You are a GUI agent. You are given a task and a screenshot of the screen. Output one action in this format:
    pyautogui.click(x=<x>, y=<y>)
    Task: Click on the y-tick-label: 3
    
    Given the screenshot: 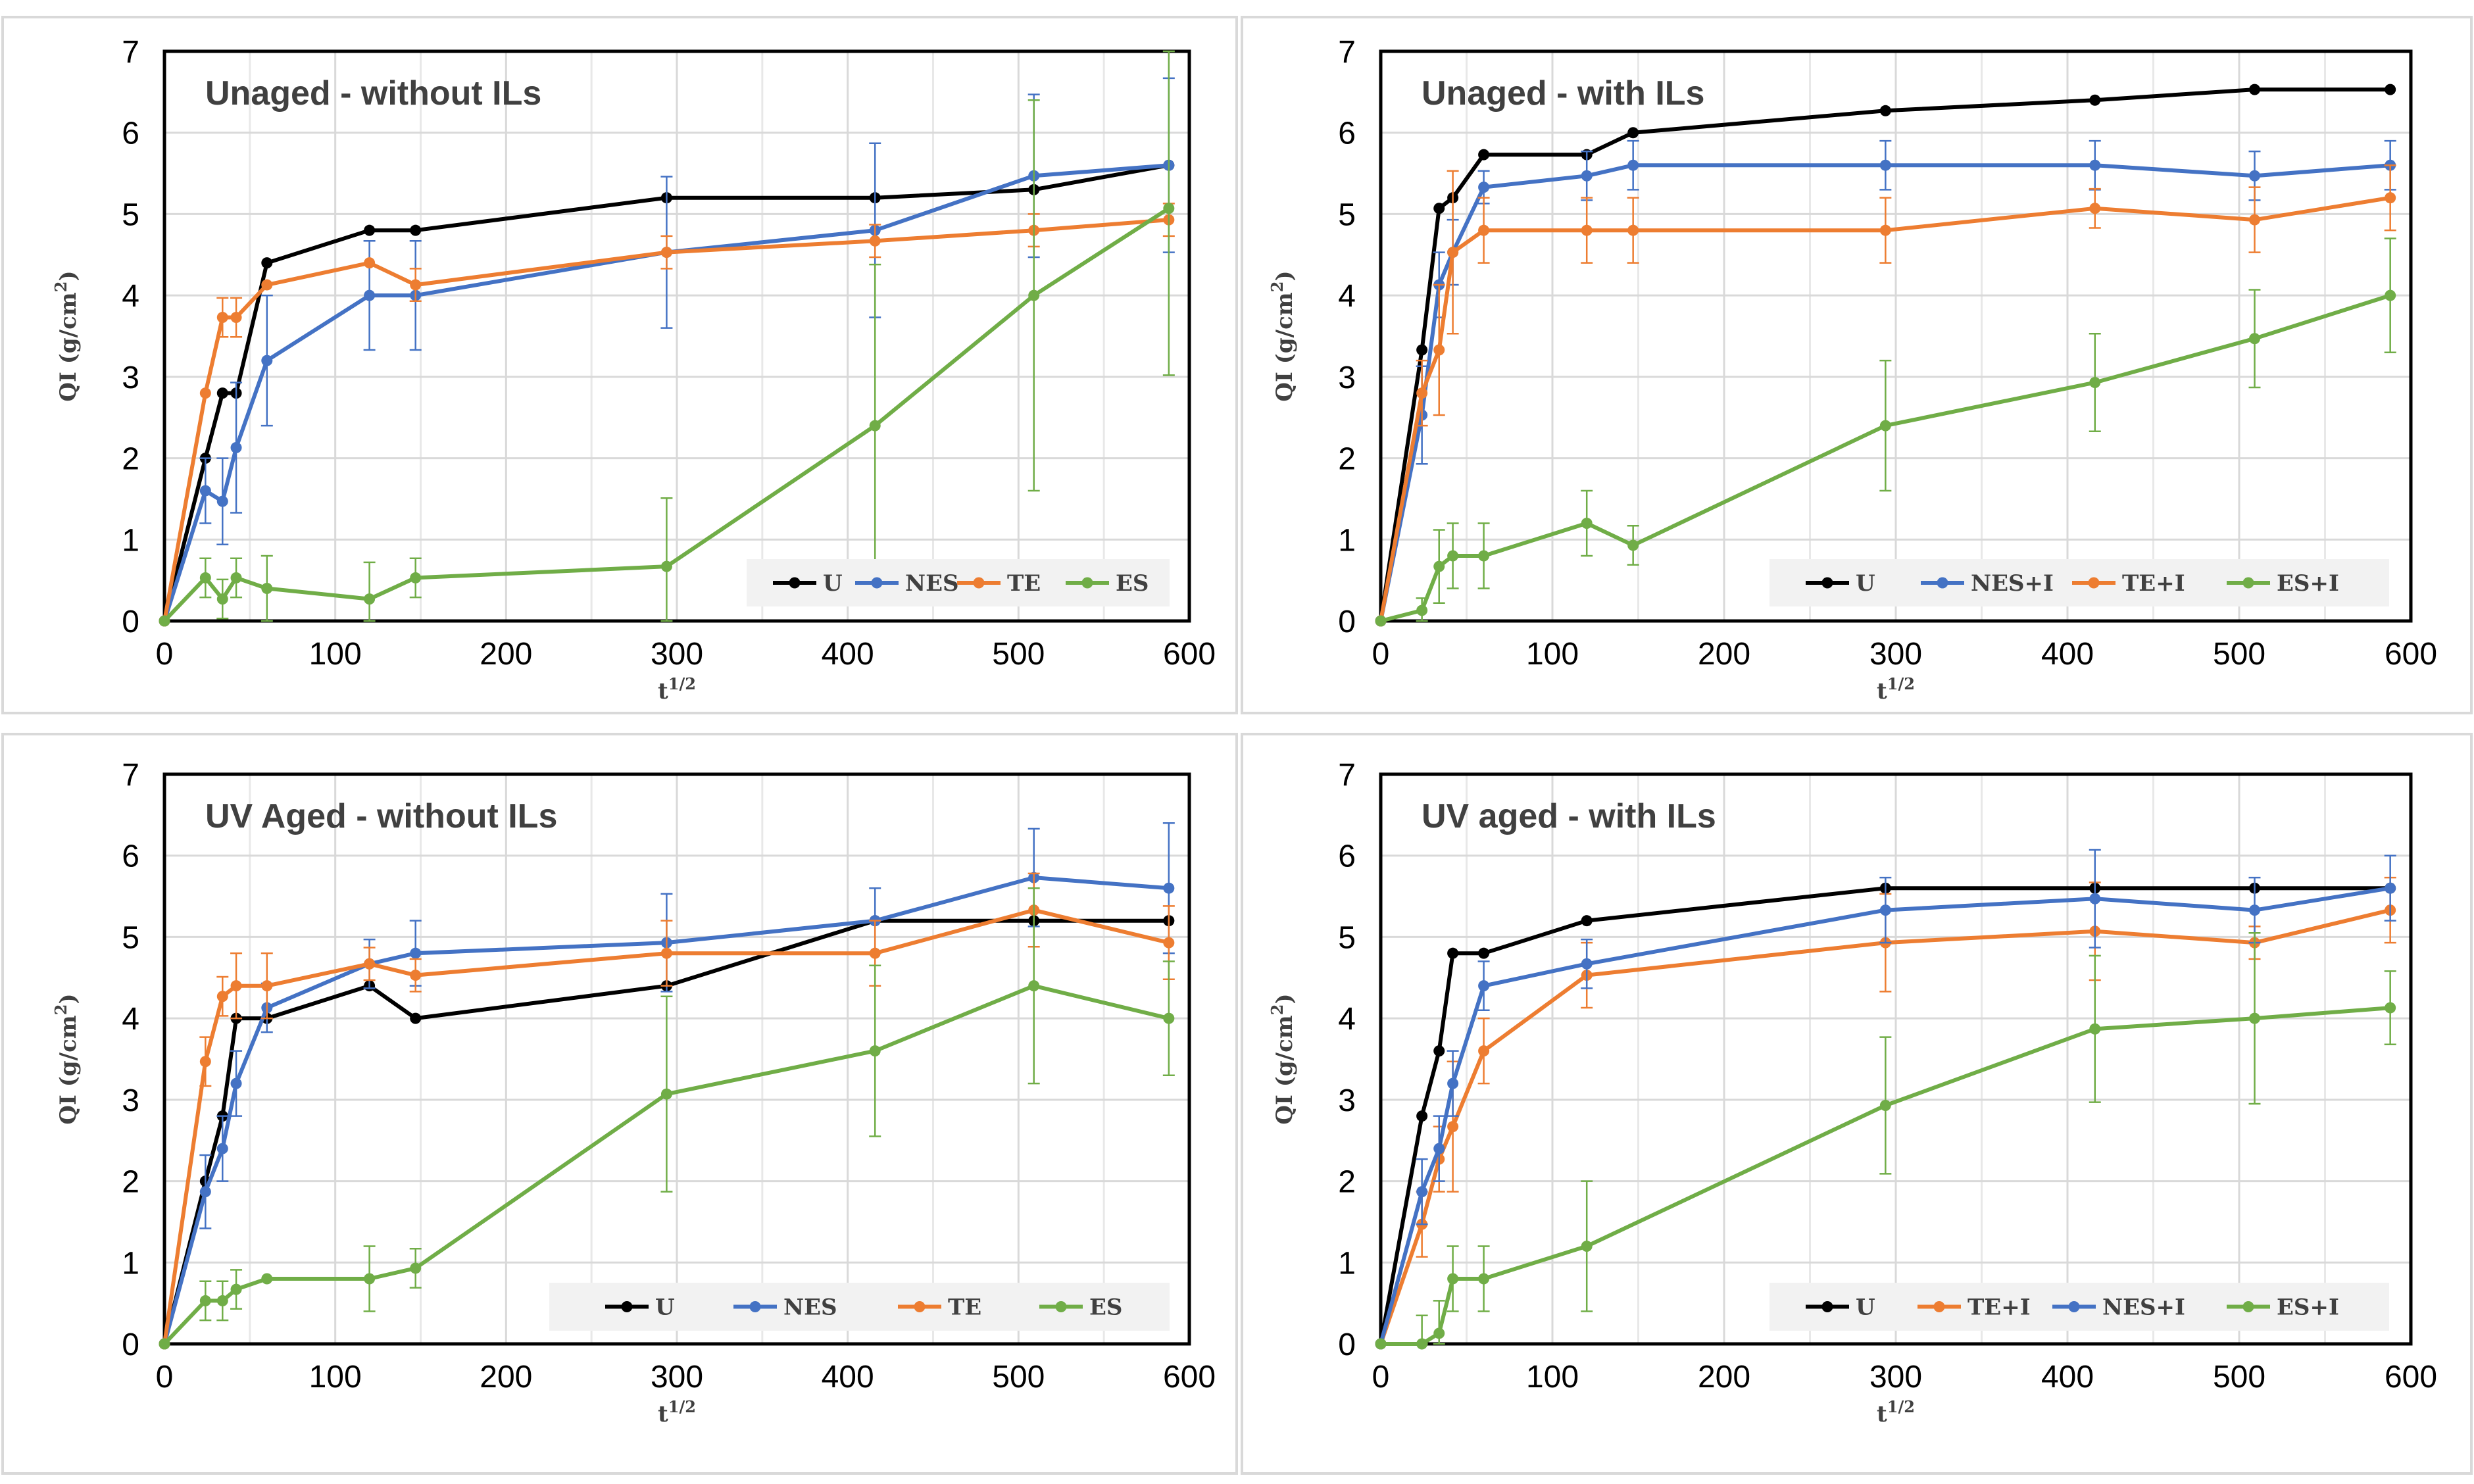 What is the action you would take?
    pyautogui.click(x=1347, y=377)
    